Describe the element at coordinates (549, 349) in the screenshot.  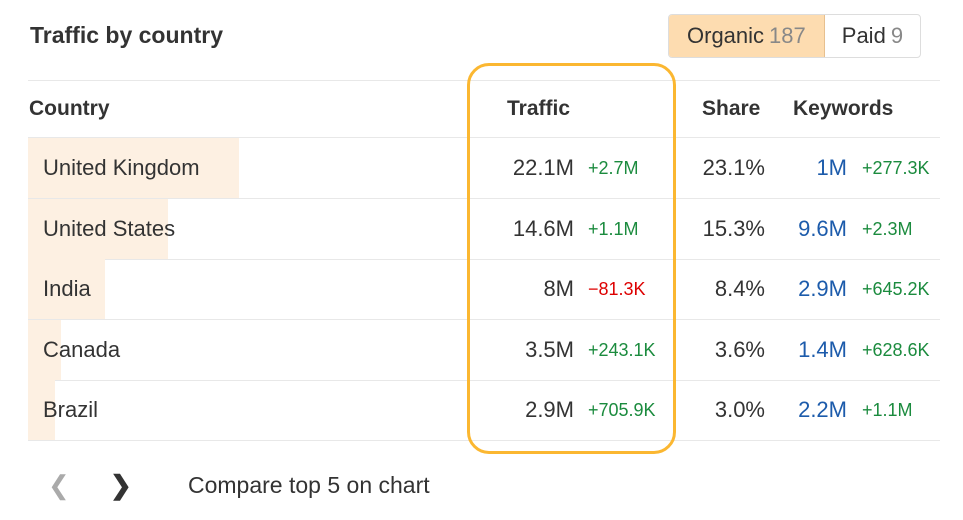
I see `traffic-value: 3.5M` at that location.